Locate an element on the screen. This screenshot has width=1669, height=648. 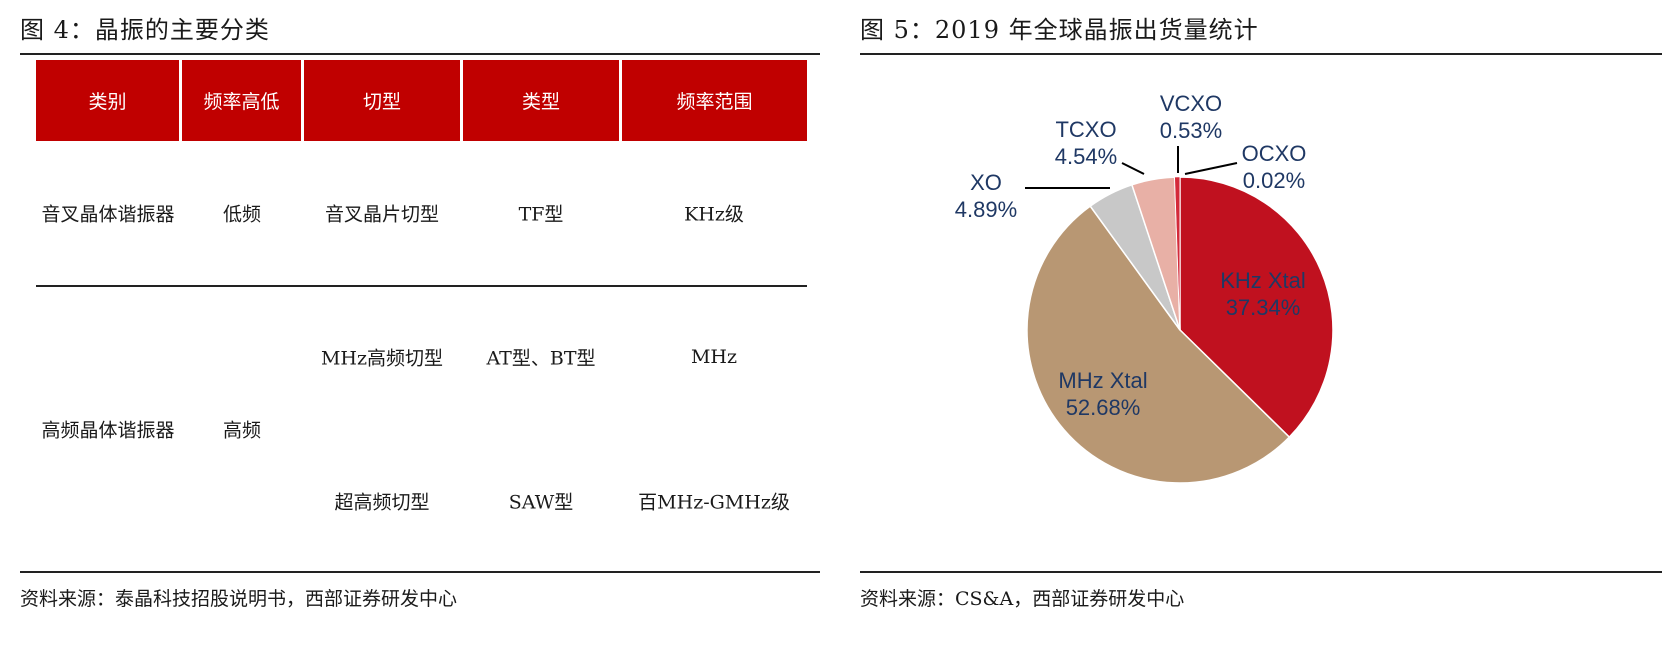
slice-value-label: 0.53% is located at coordinates (1191, 130).